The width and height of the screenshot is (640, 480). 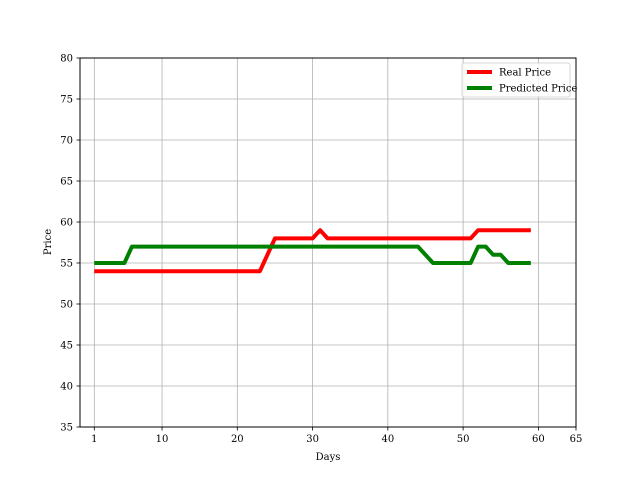 I want to click on series-lines, so click(x=312, y=251).